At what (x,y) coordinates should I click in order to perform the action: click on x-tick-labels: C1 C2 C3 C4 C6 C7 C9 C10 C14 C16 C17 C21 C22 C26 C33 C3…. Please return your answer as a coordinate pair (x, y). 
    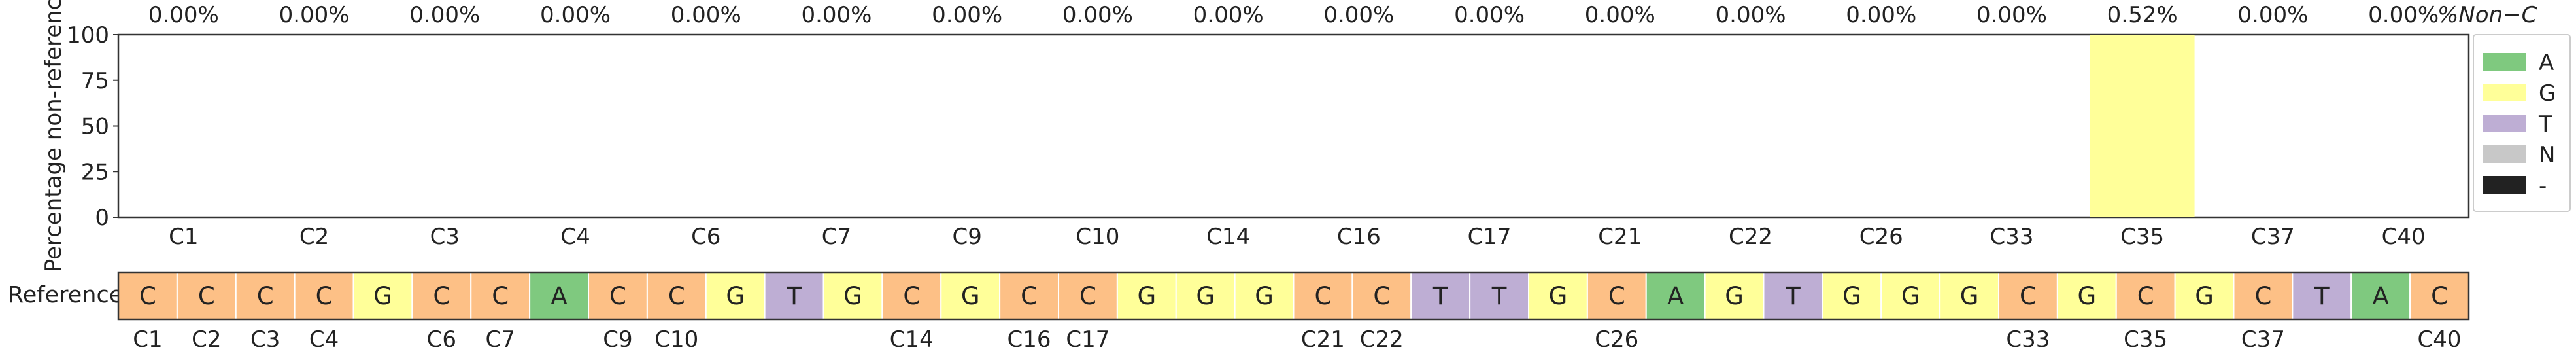
    Looking at the image, I should click on (1297, 237).